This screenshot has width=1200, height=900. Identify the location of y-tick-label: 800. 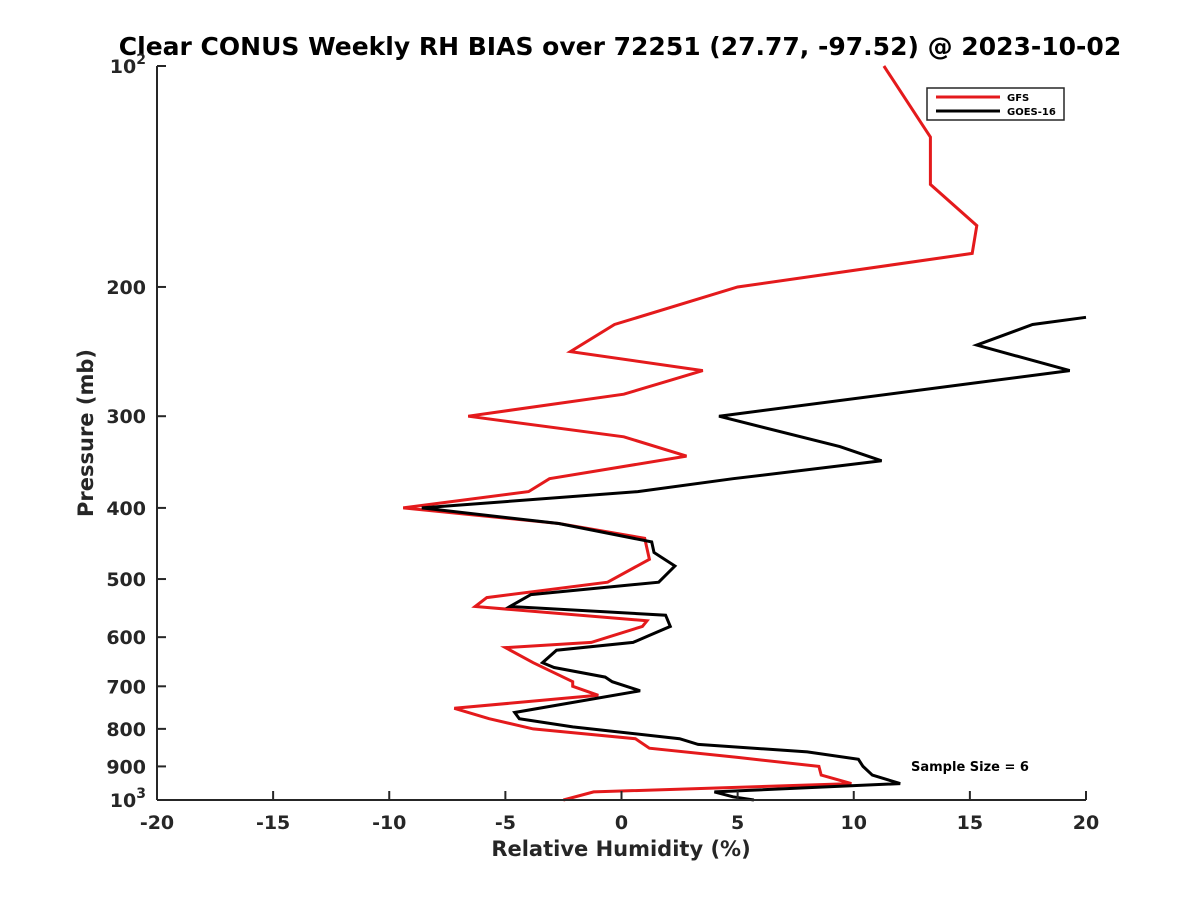
(126, 730).